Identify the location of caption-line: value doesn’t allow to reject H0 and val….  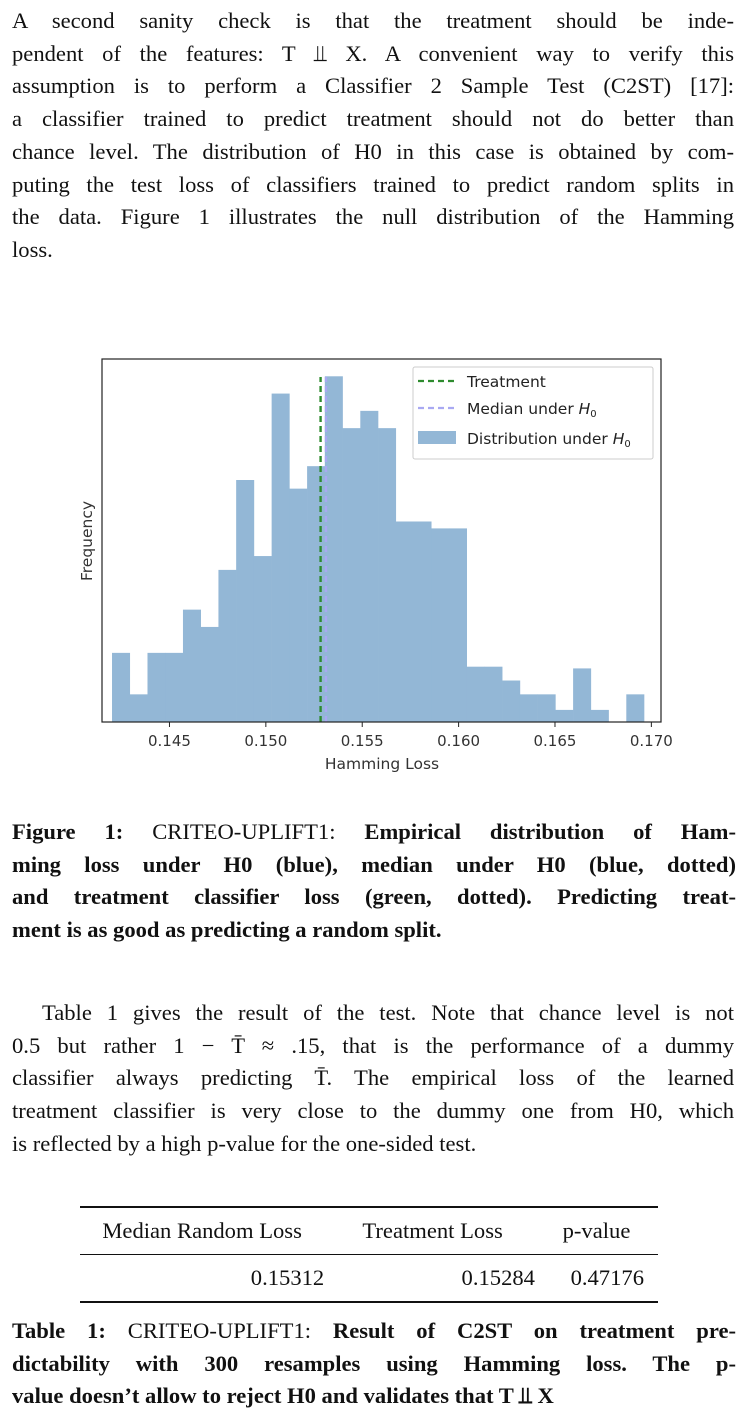
(283, 1396).